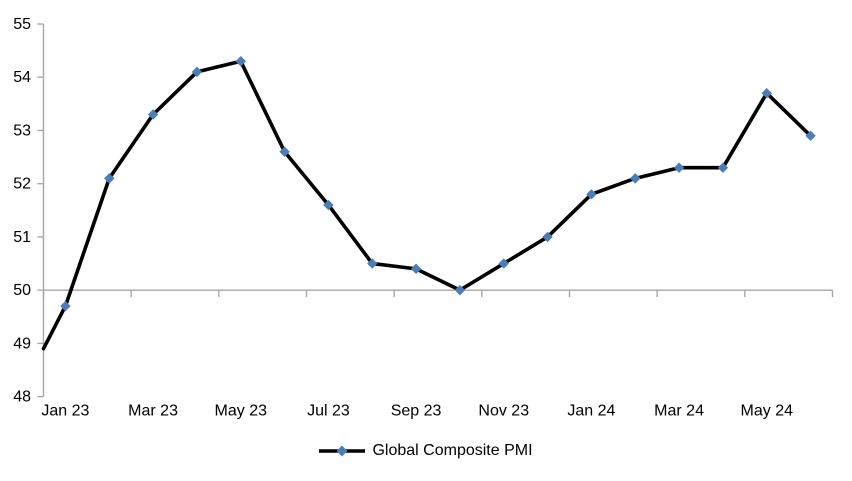  Describe the element at coordinates (679, 411) in the screenshot. I see `x-tick-label: Mar 24` at that location.